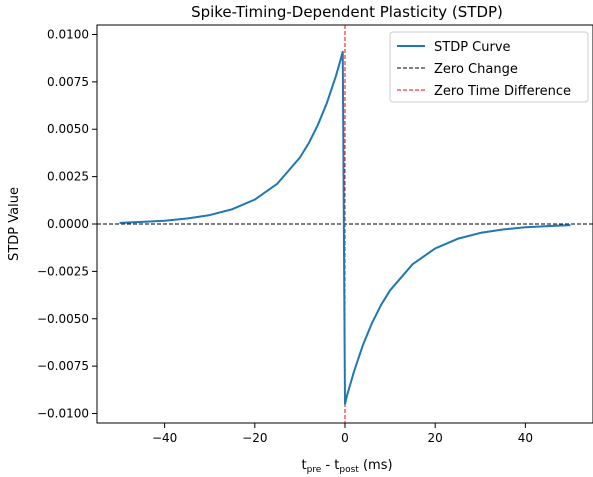 The height and width of the screenshot is (477, 593). I want to click on x-axis: −40 −20 0 20 40, so click(342, 434).